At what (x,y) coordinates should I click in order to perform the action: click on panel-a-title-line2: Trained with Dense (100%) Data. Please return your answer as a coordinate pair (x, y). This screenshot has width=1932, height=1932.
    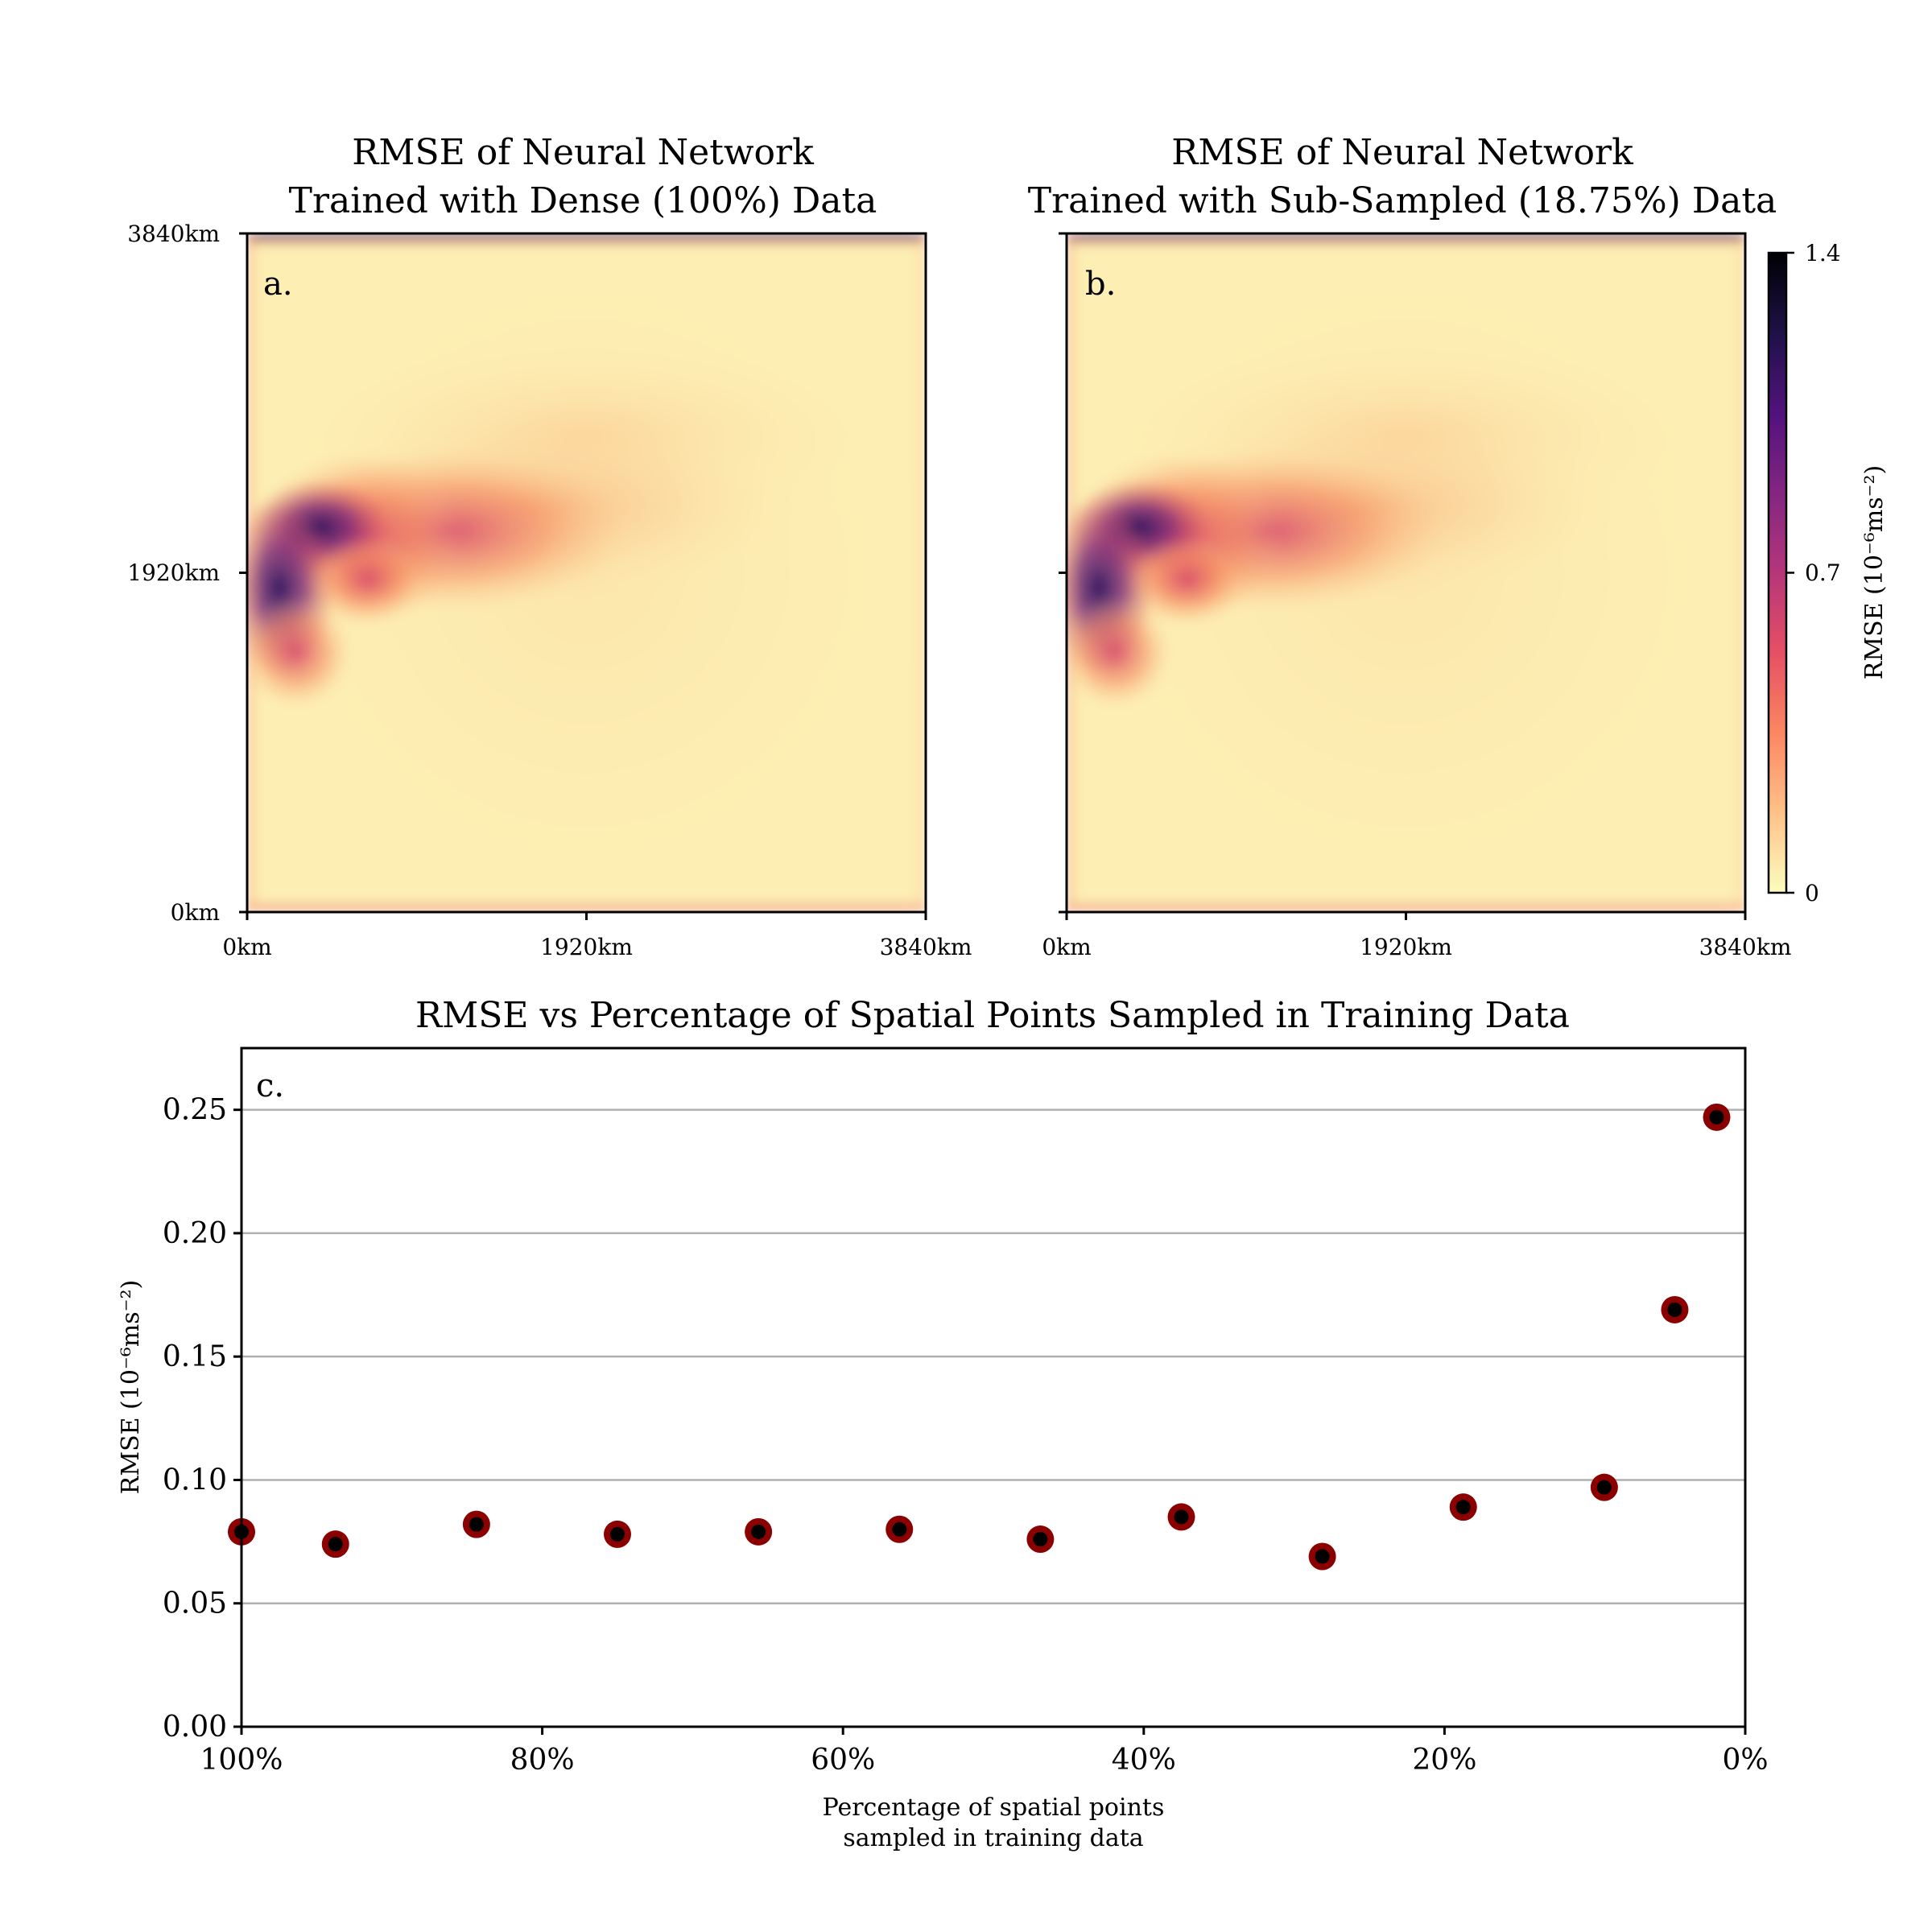
    Looking at the image, I should click on (583, 200).